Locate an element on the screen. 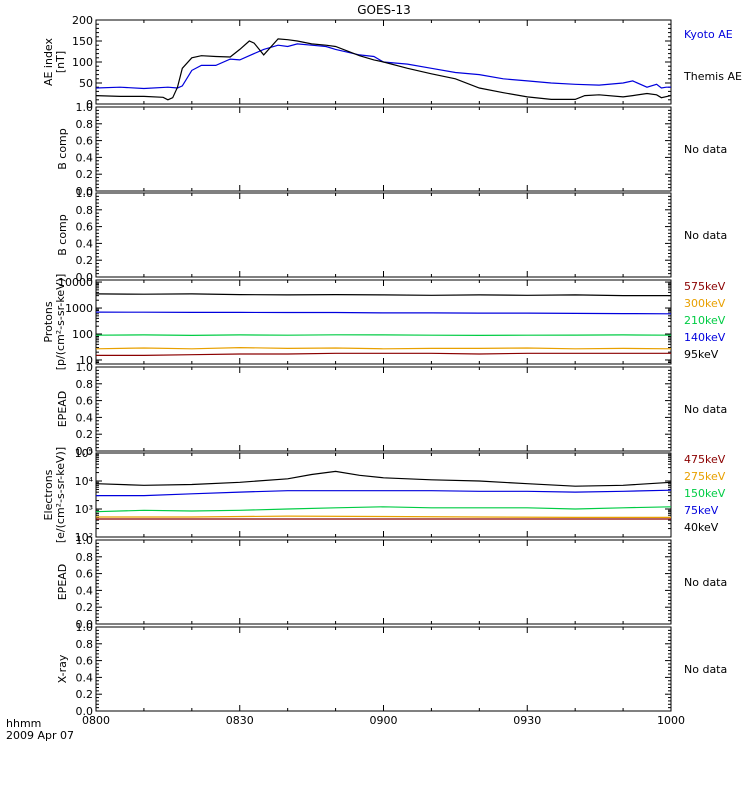 This screenshot has height=800, width=750. legend-entry: 575keV is located at coordinates (705, 286).